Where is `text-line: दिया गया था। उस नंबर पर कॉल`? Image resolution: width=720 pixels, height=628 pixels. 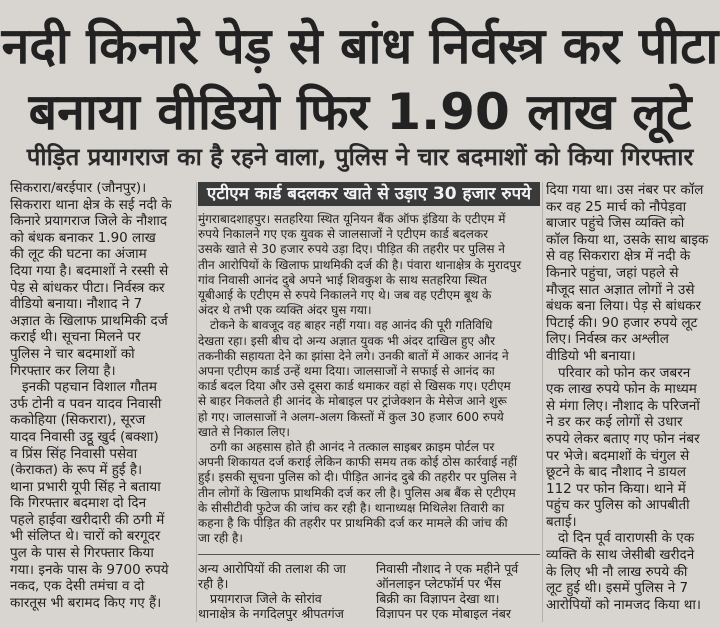 text-line: दिया गया था। उस नंबर पर कॉल is located at coordinates (625, 190).